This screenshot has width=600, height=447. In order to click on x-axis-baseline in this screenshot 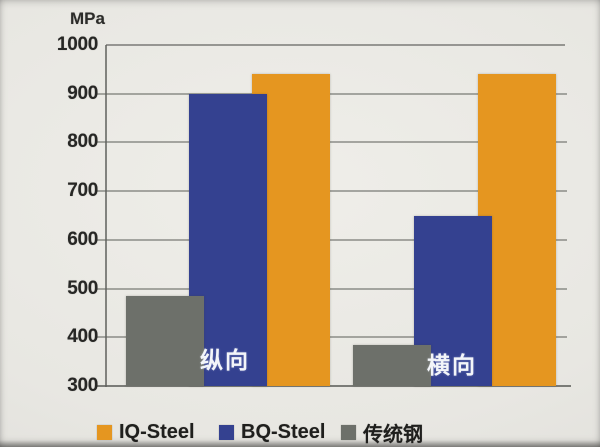, I will do `click(333, 386)`.